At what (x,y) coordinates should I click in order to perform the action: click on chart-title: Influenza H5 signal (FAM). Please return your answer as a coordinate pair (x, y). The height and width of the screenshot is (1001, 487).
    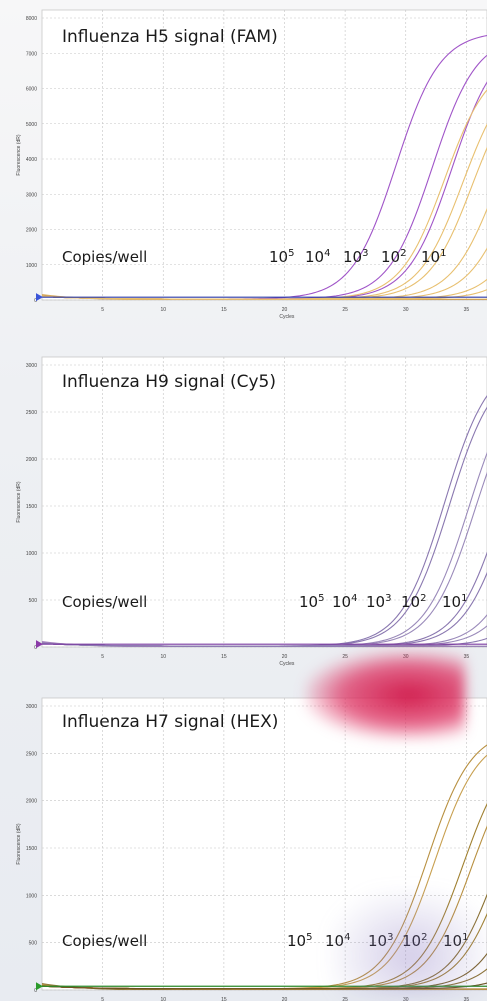
    Looking at the image, I should click on (170, 37).